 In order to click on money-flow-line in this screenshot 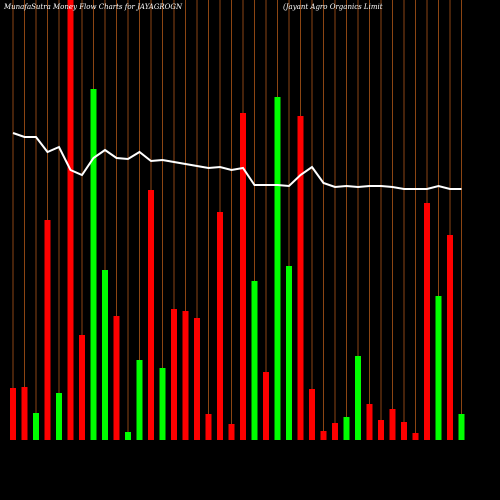, I will do `click(237, 161)`.